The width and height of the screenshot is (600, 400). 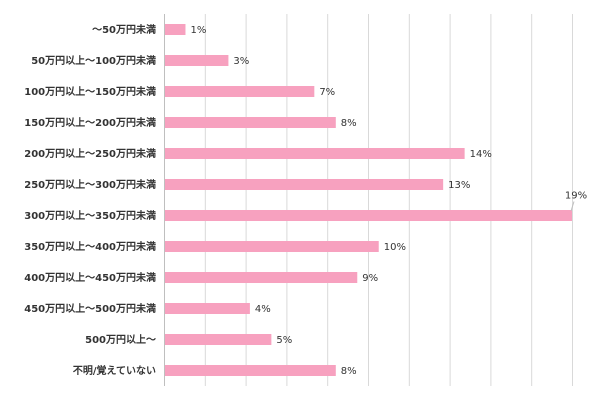 I want to click on label-leader-line, so click(x=572, y=206).